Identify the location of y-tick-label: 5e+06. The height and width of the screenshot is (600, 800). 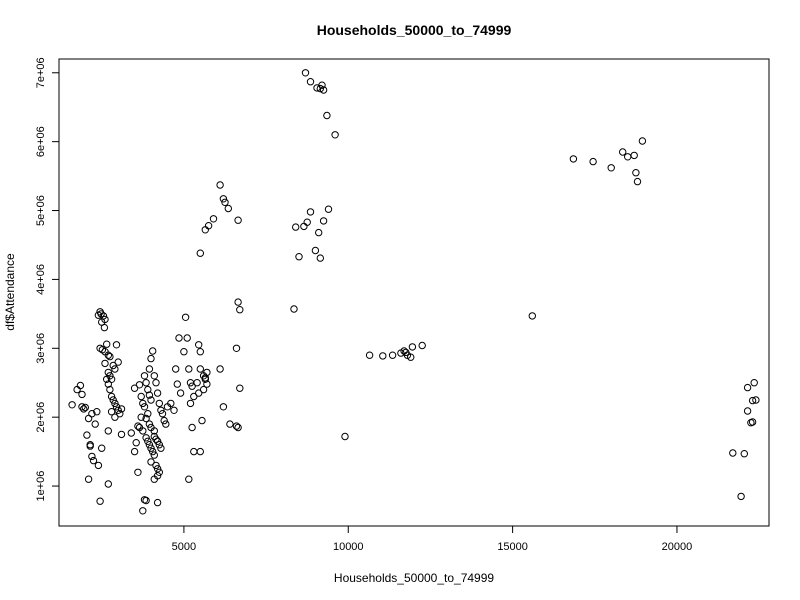
(41, 210).